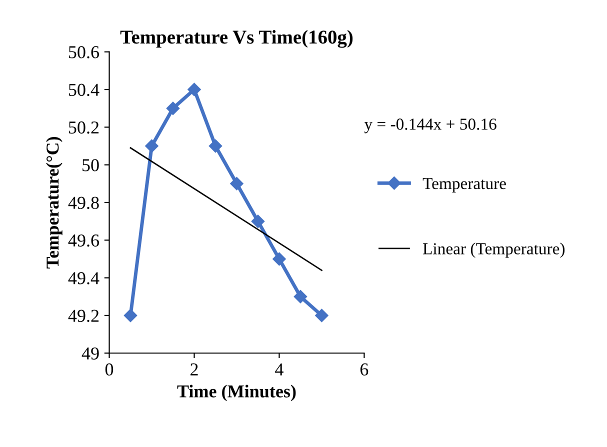  I want to click on y-tick-label: 49, so click(90, 353).